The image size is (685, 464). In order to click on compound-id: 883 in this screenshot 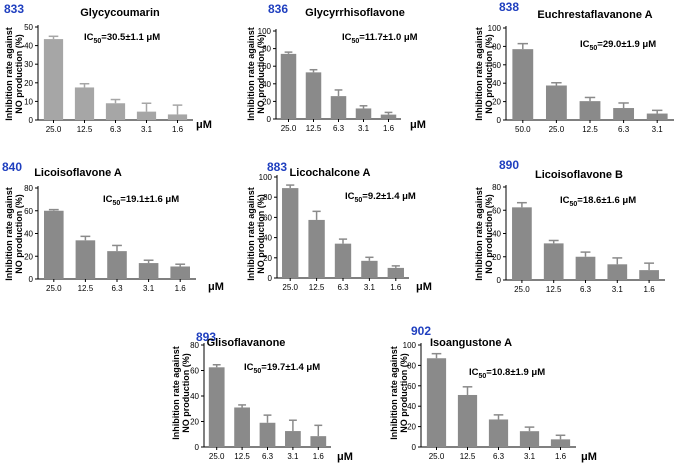, I will do `click(277, 167)`.